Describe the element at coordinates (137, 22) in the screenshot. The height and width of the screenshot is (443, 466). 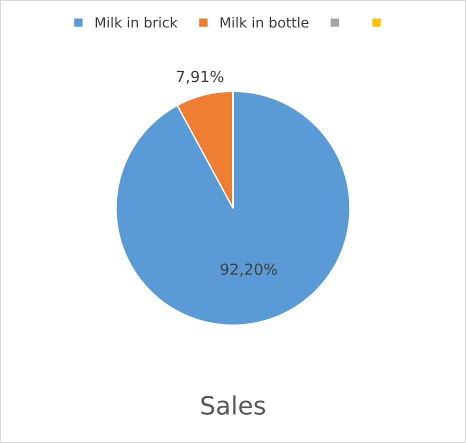
I see `legend-label: Milk in brick` at that location.